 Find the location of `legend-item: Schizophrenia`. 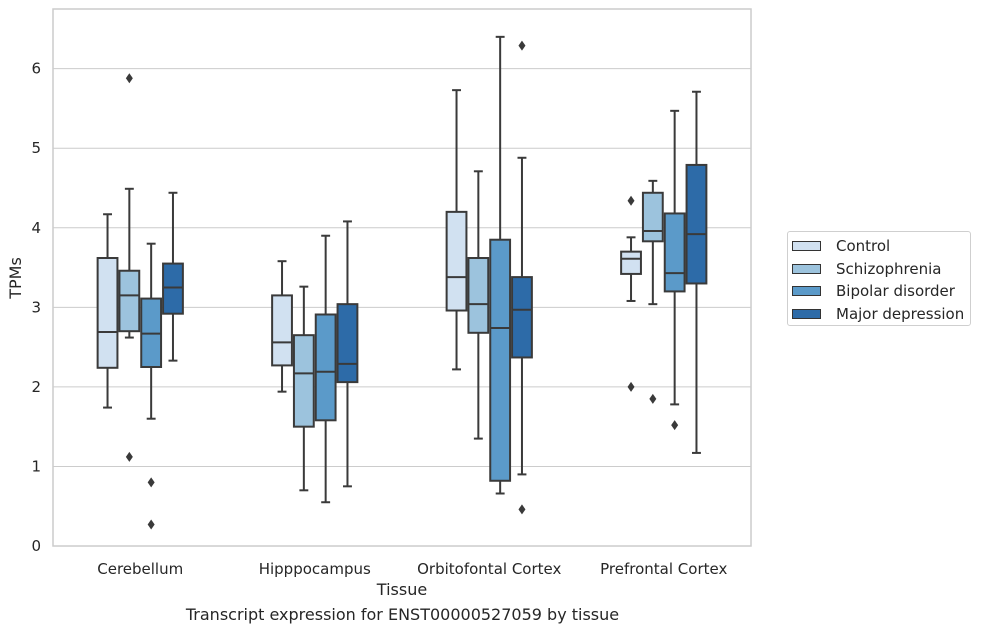

legend-item: Schizophrenia is located at coordinates (881, 269).